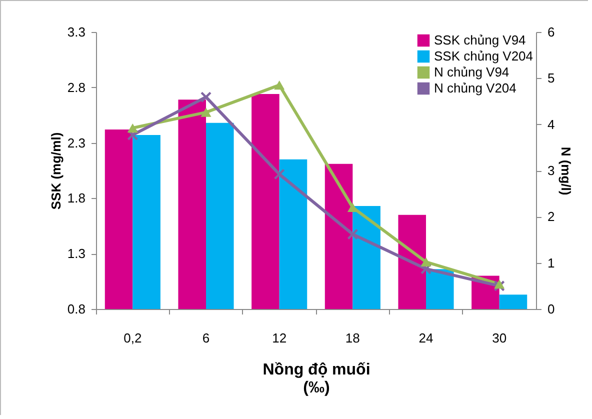 This screenshot has width=592, height=419. Describe the element at coordinates (76, 309) in the screenshot. I see `y-tick-label: 0.8` at that location.